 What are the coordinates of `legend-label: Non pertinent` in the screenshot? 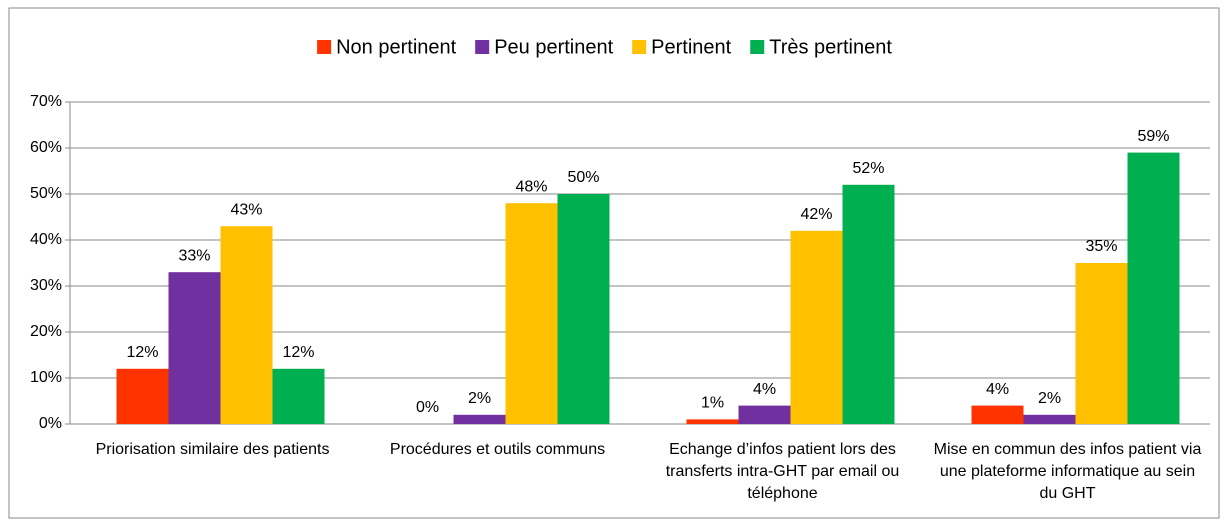 It's located at (396, 47).